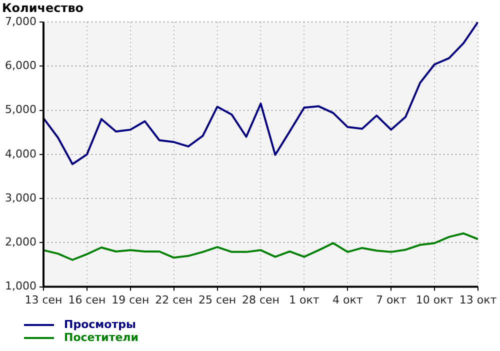 This screenshot has width=500, height=351. I want to click on y-tick-label: 7,000, so click(20, 21).